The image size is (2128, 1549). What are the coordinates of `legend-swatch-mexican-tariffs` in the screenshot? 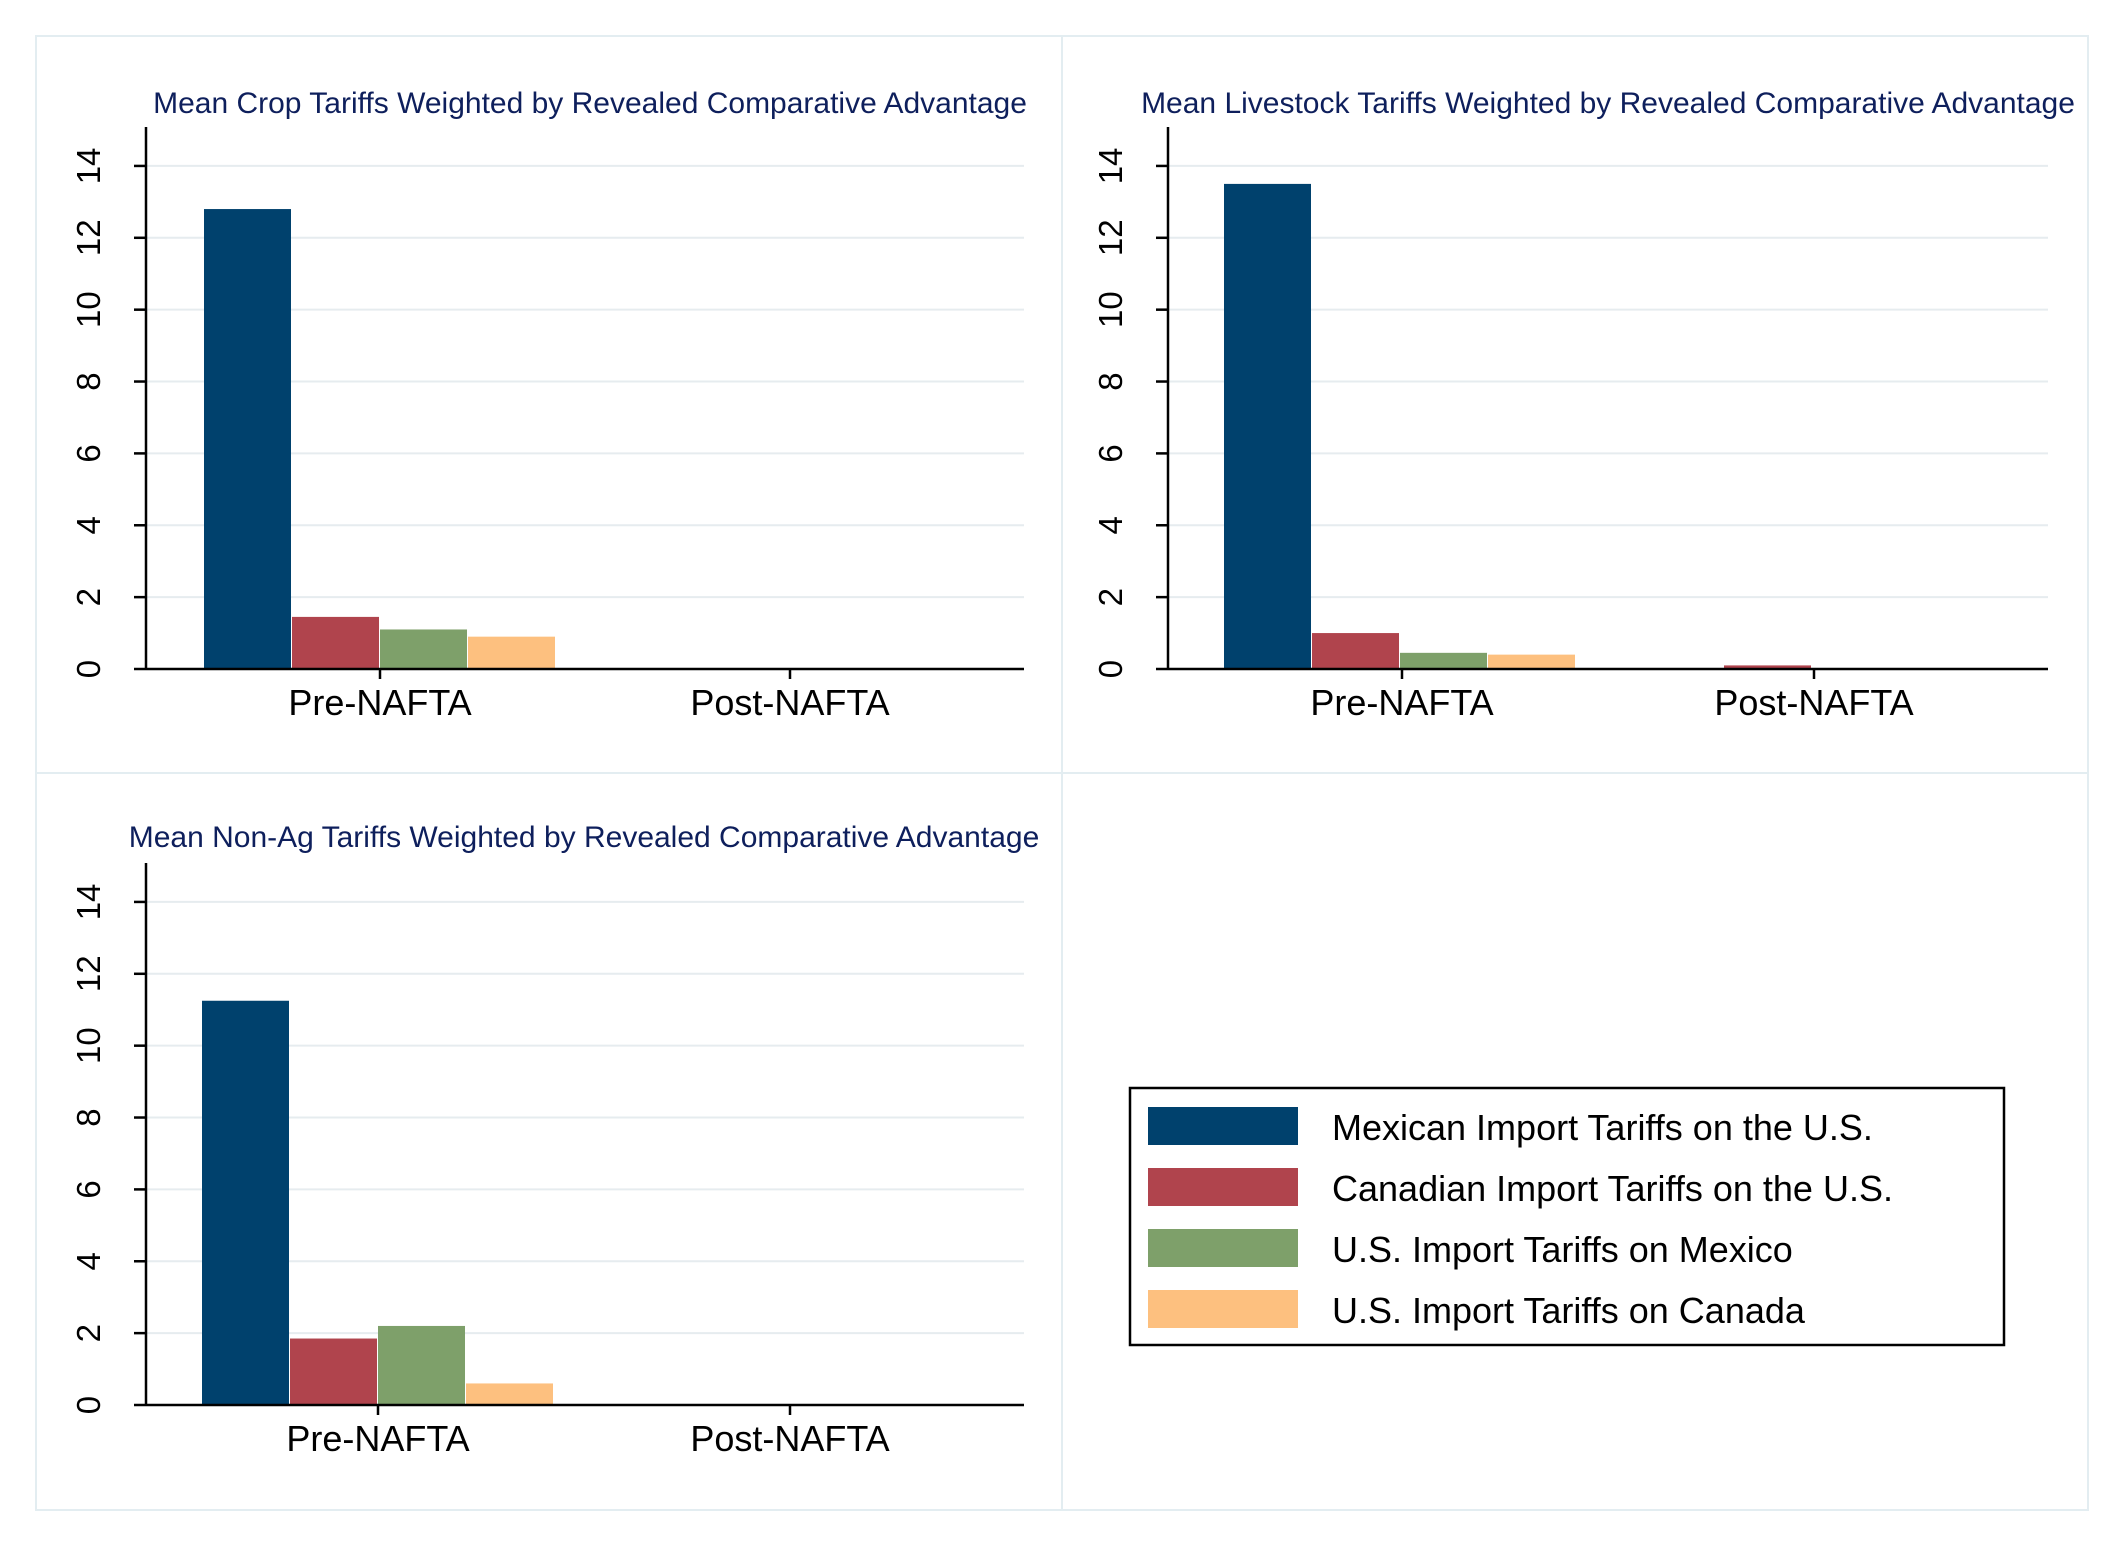 It's located at (1223, 1126).